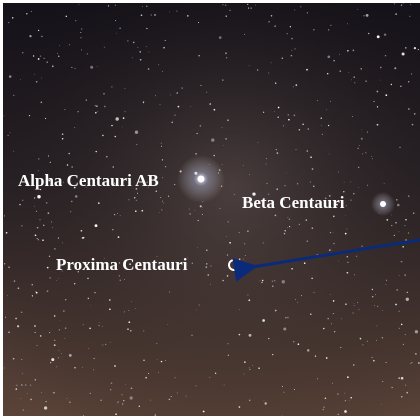 Image resolution: width=420 pixels, height=416 pixels. I want to click on star-label: Proxima Centauri, so click(122, 264).